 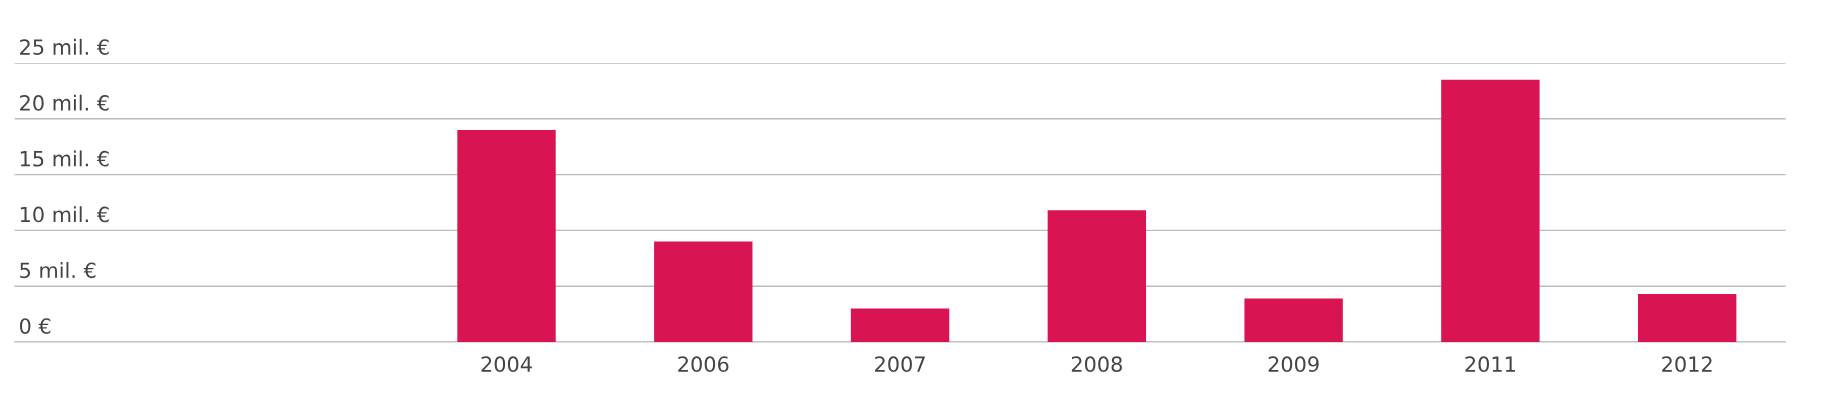 What do you see at coordinates (1490, 364) in the screenshot?
I see `x-tick-label: 2011` at bounding box center [1490, 364].